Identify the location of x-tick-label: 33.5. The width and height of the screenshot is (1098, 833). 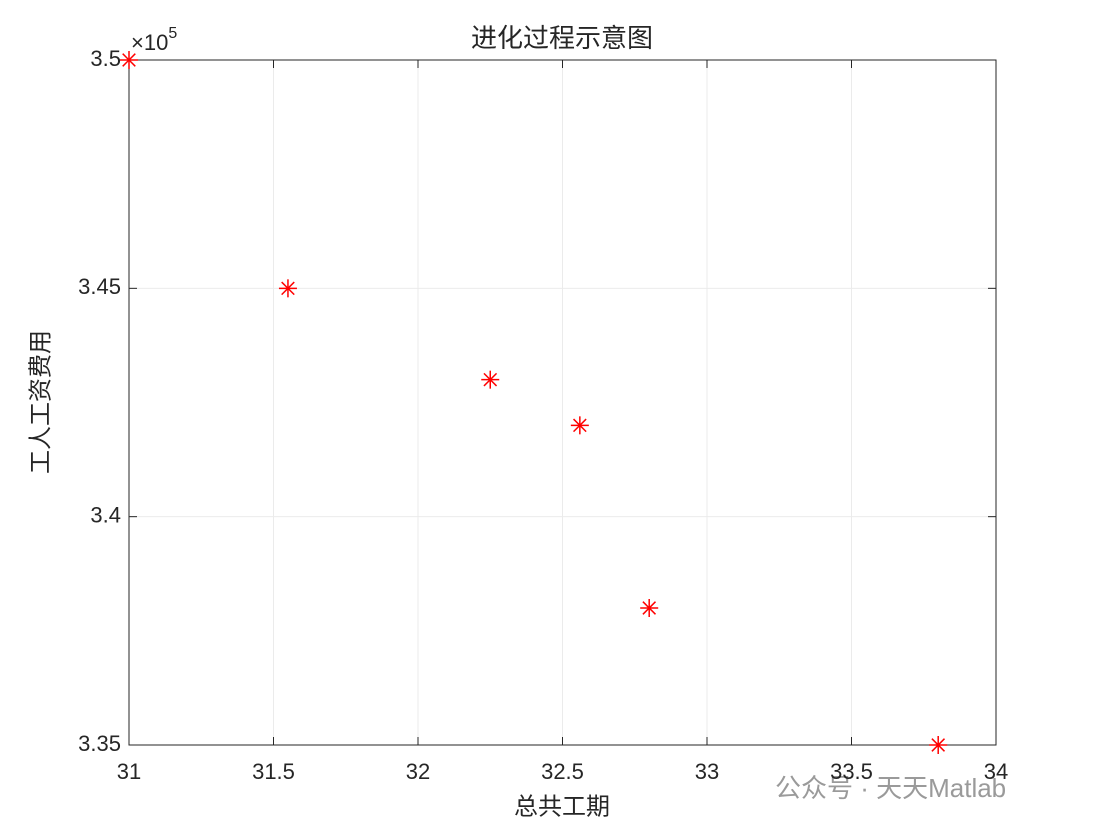
(851, 771).